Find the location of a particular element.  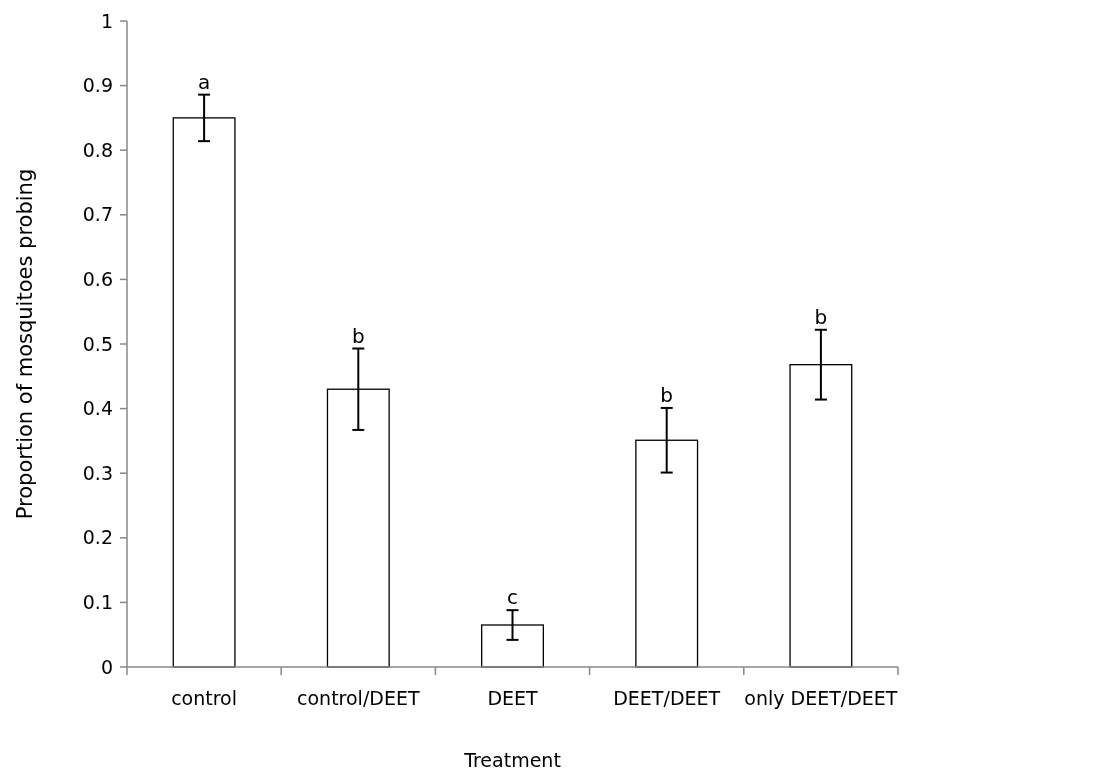

y-tick-label: 0.3 is located at coordinates (97, 472).